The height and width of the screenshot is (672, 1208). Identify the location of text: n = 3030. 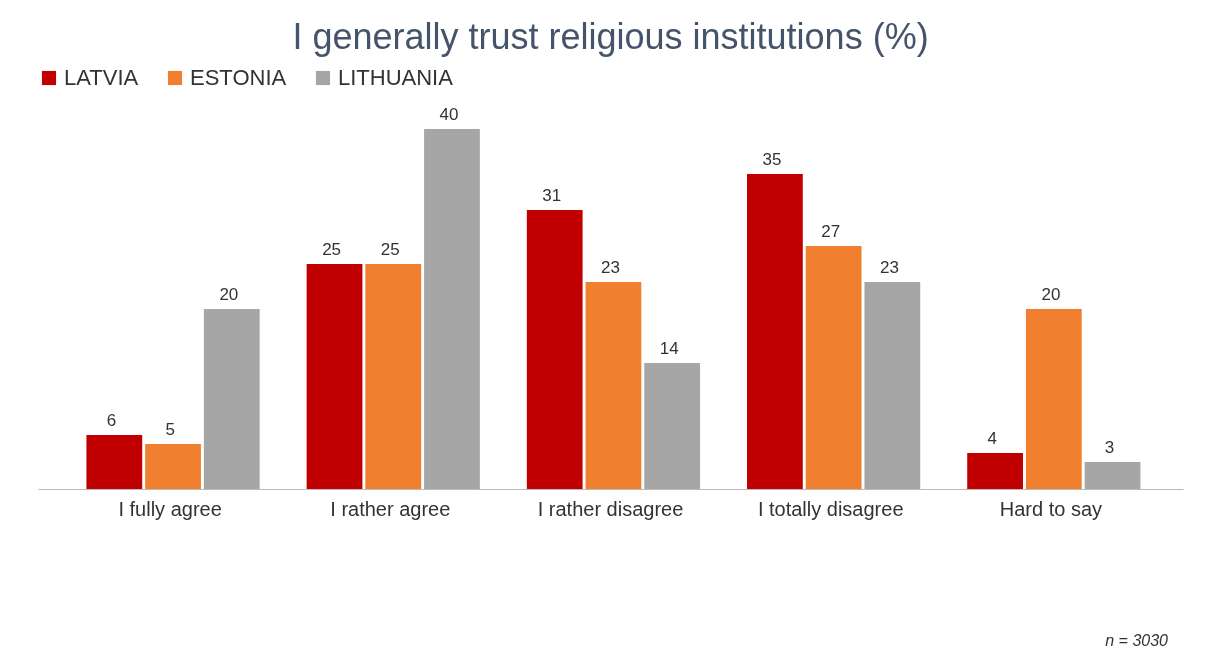
(1136, 641).